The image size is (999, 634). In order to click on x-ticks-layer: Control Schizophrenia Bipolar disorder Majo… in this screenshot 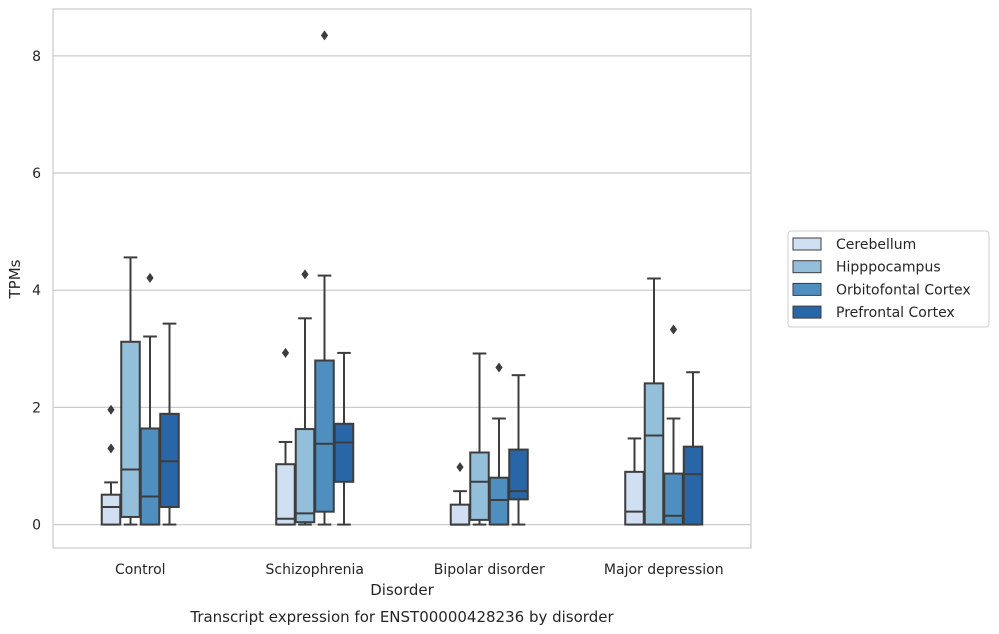, I will do `click(419, 570)`.